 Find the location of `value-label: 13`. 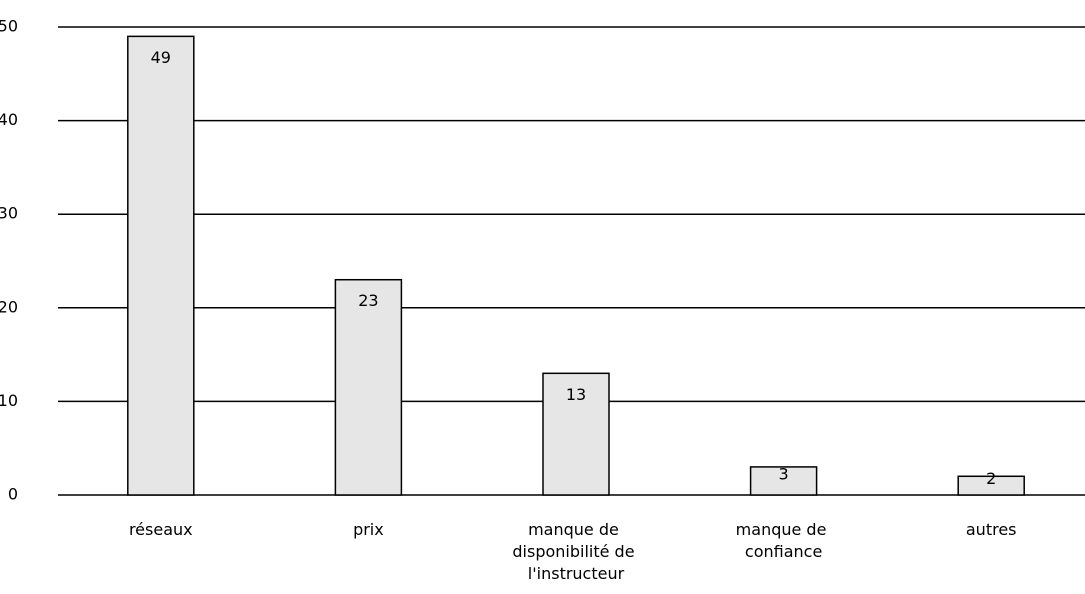

value-label: 13 is located at coordinates (576, 394).